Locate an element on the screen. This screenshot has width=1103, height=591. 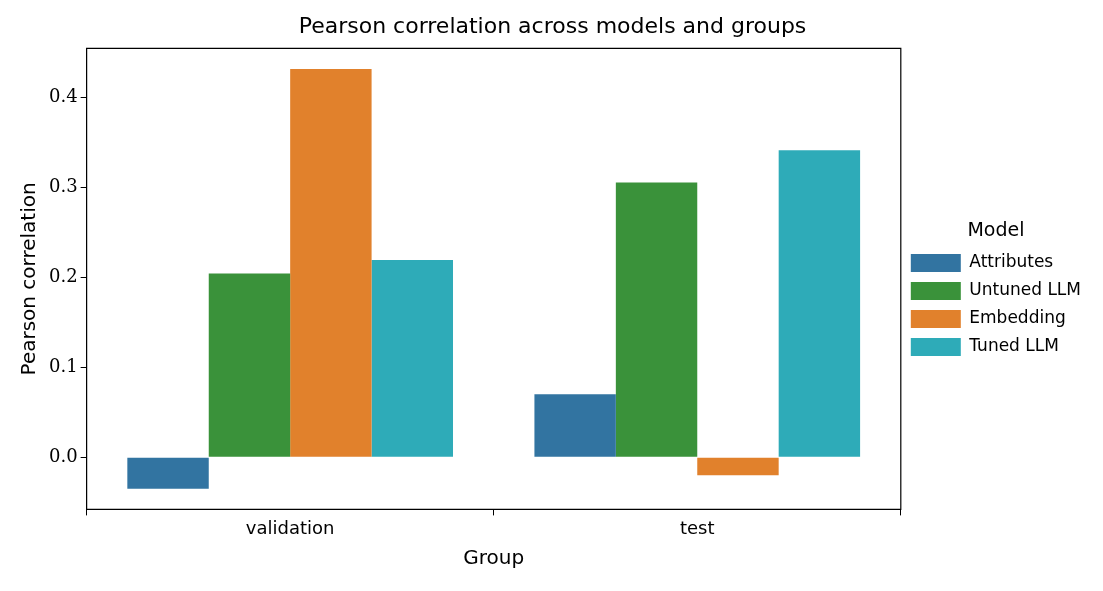
legend-label: Embedding is located at coordinates (1017, 317).